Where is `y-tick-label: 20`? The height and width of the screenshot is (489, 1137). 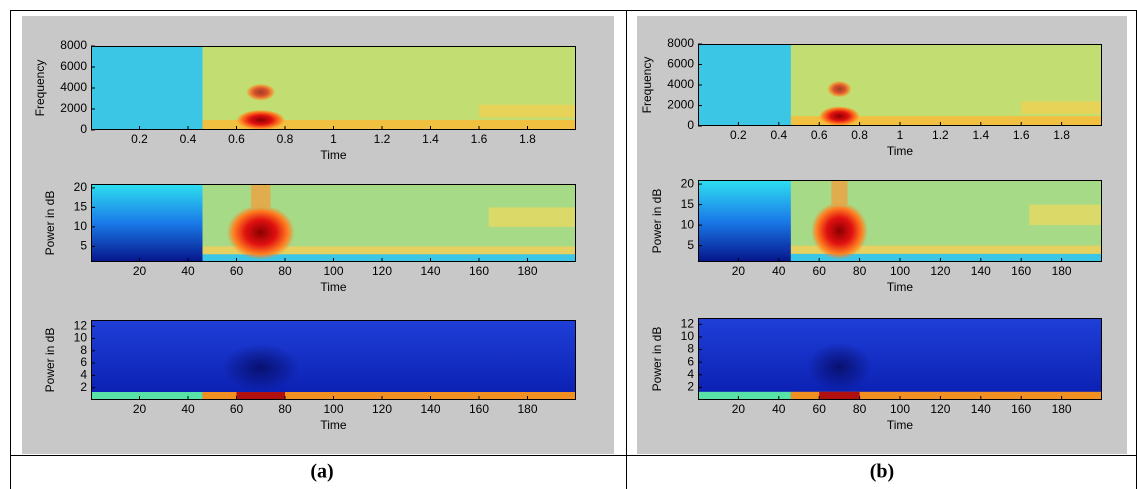
y-tick-label: 20 is located at coordinates (688, 183).